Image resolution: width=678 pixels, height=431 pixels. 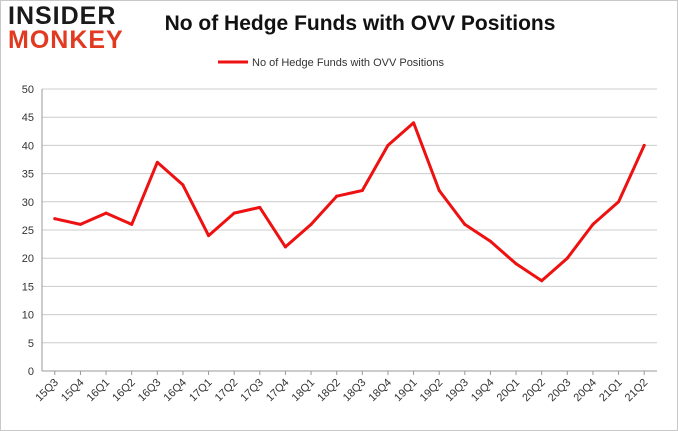 I want to click on y-tick-label: 50, so click(x=28, y=90).